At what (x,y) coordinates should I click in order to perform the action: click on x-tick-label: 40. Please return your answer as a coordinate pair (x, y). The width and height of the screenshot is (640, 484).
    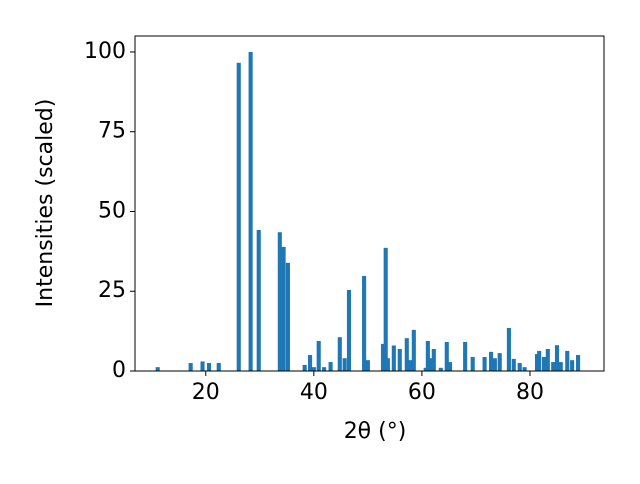
    Looking at the image, I should click on (314, 392).